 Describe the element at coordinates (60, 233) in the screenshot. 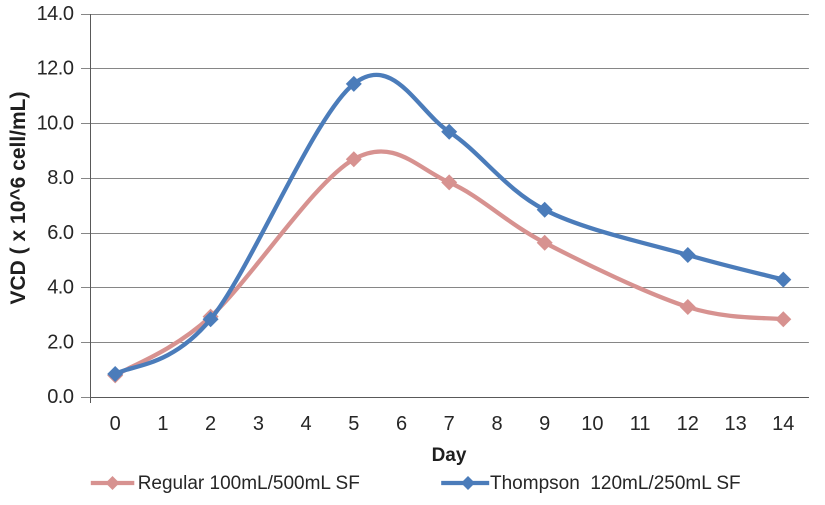

I see `svg-text: 6.0` at that location.